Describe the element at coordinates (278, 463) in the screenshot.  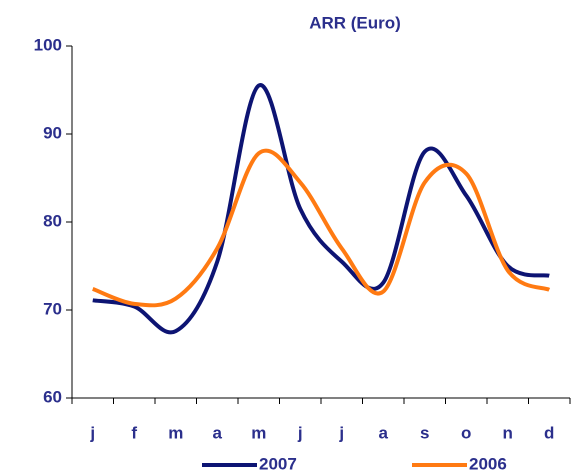
I see `legend-label: 2007` at that location.